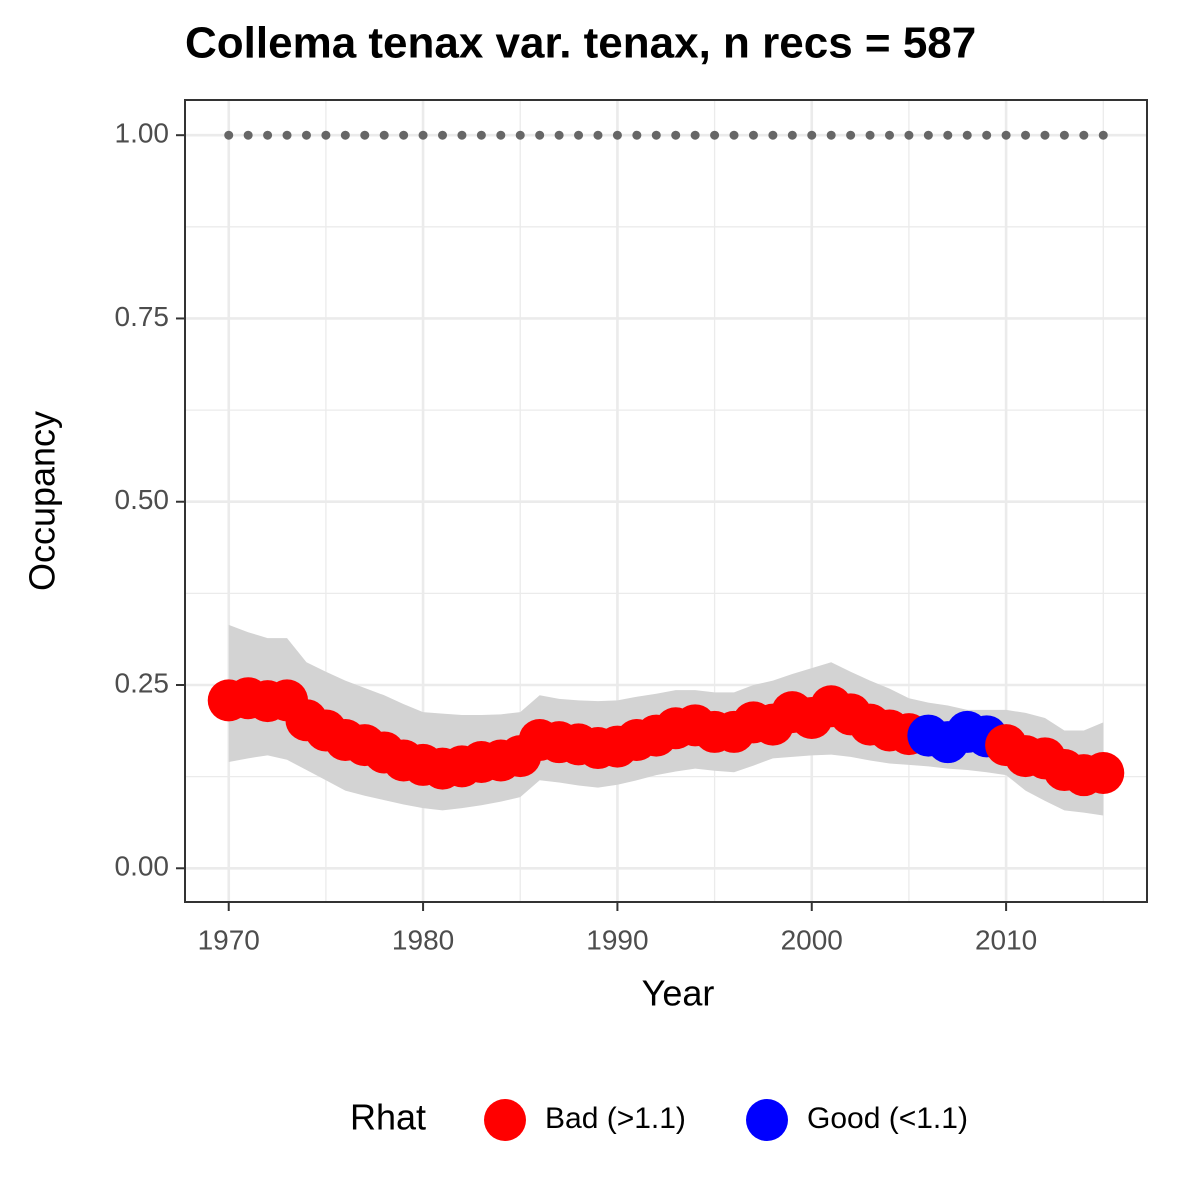 The height and width of the screenshot is (1200, 1200). I want to click on x-tick-label: 1990, so click(617, 939).